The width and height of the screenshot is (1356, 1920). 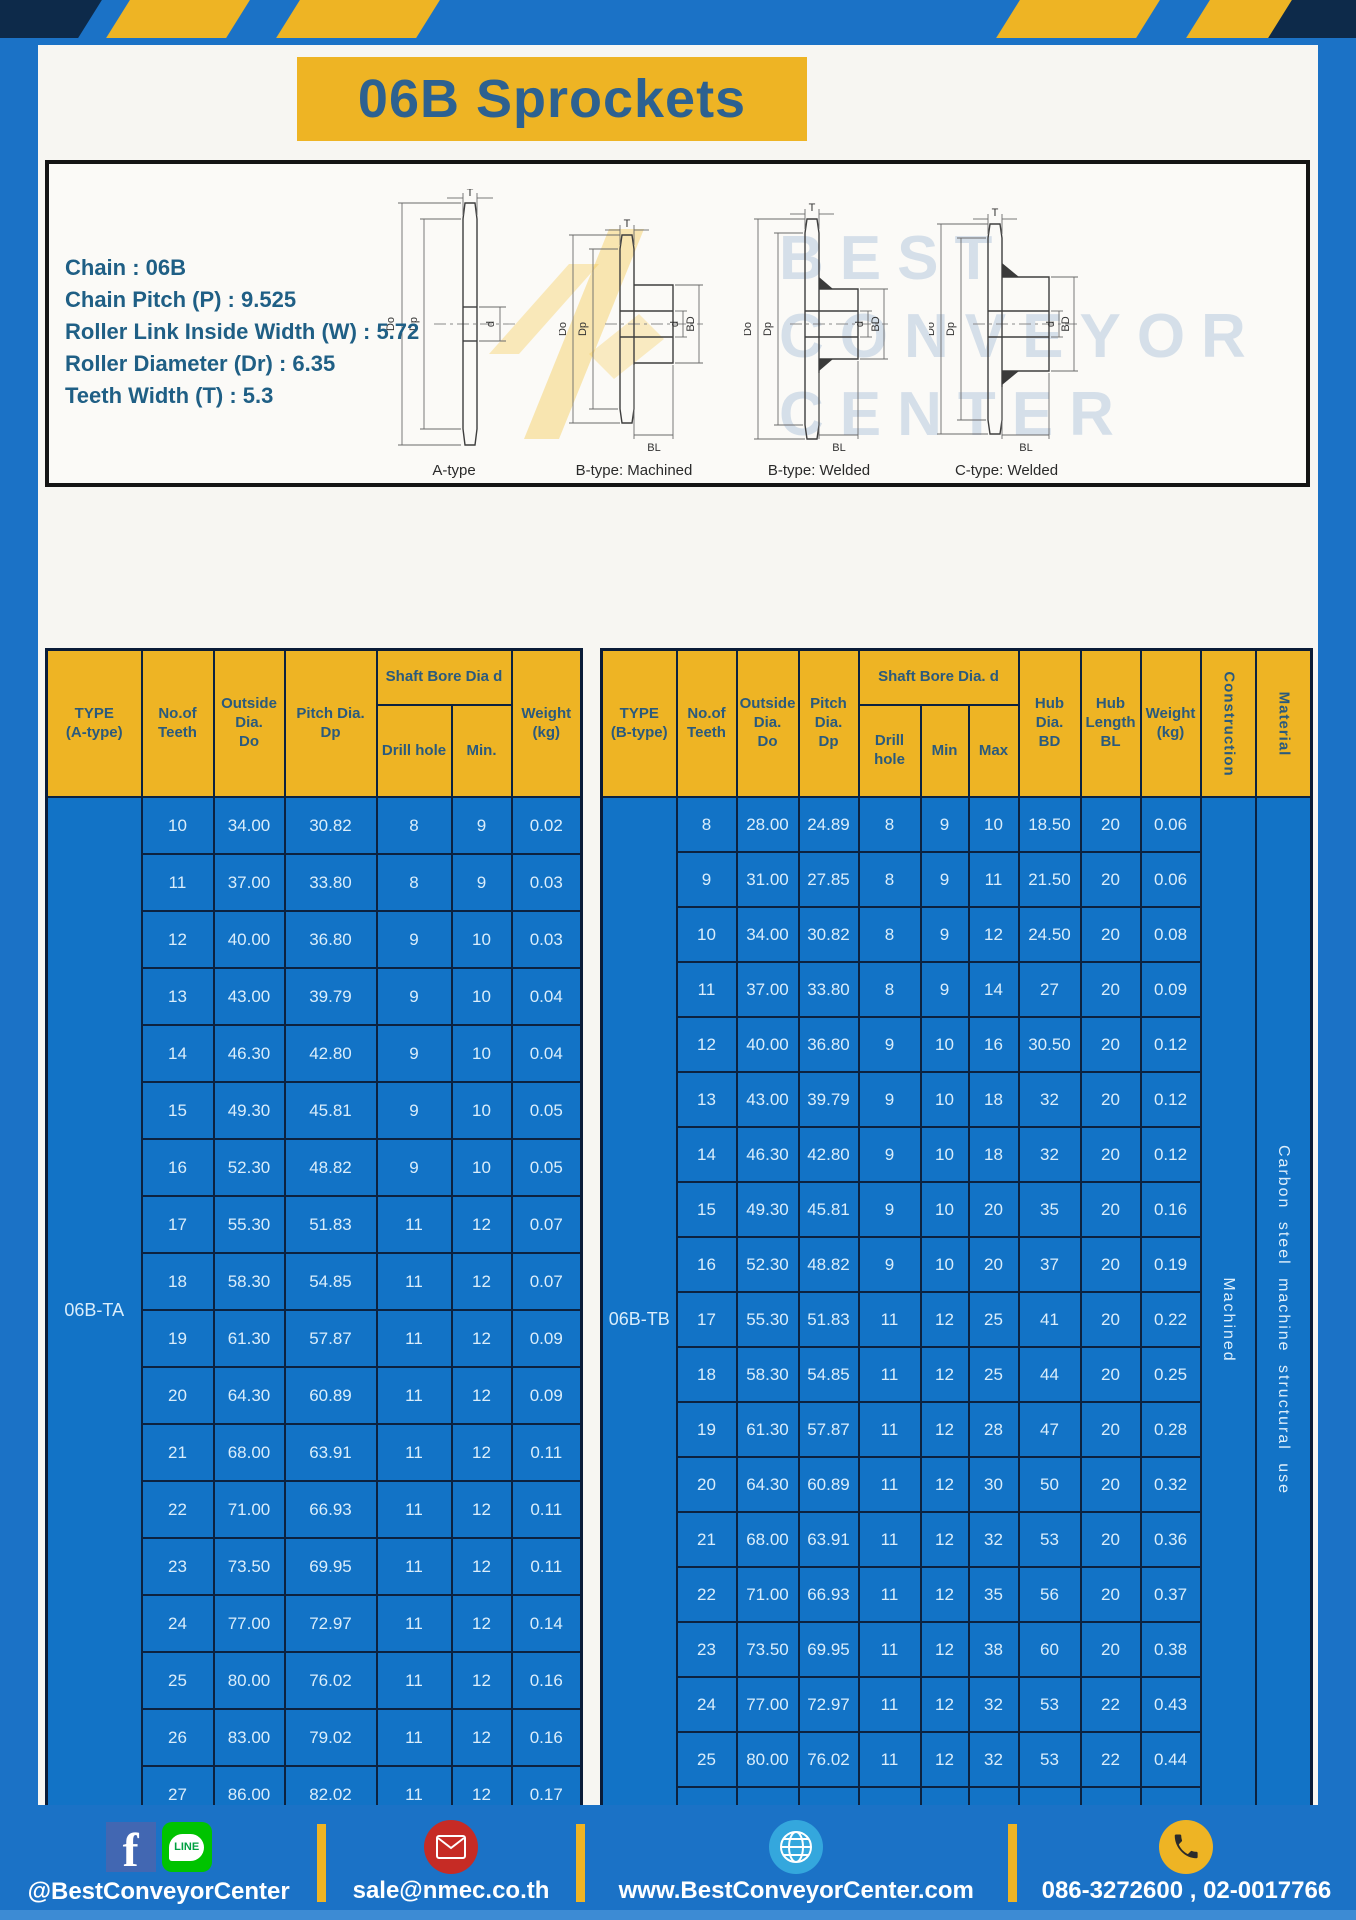 What do you see at coordinates (1284, 723) in the screenshot?
I see `column-header-material-label: Material` at bounding box center [1284, 723].